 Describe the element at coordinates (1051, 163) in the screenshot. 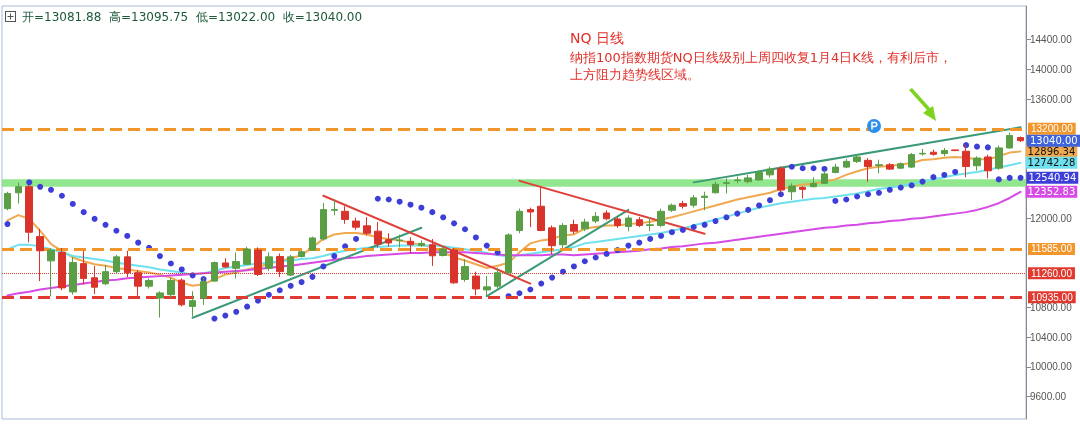

I see `data-label: 12742.28` at that location.